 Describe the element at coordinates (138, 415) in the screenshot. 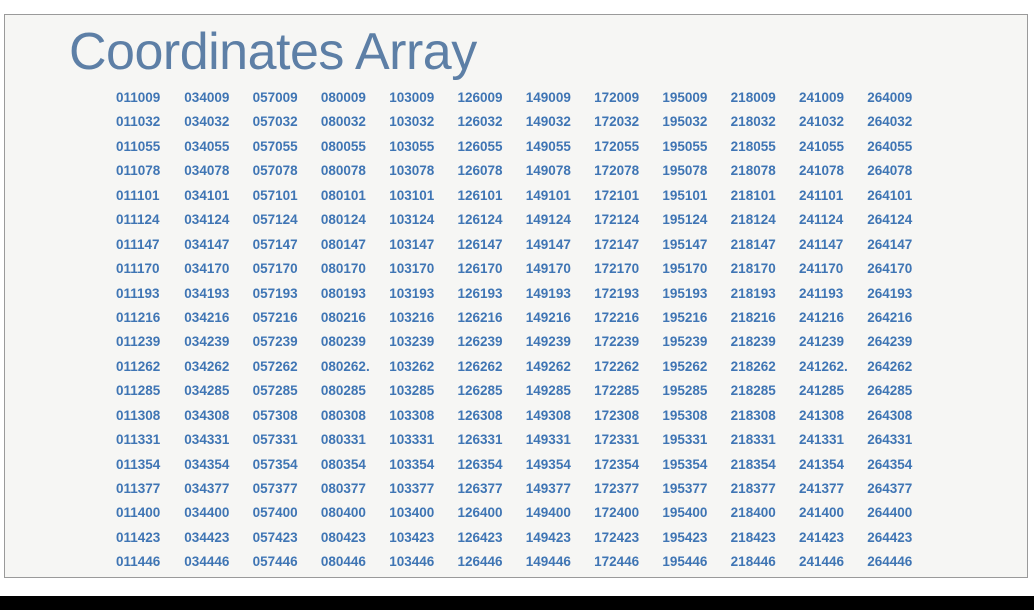

I see `coordinate-cell: 011308` at that location.